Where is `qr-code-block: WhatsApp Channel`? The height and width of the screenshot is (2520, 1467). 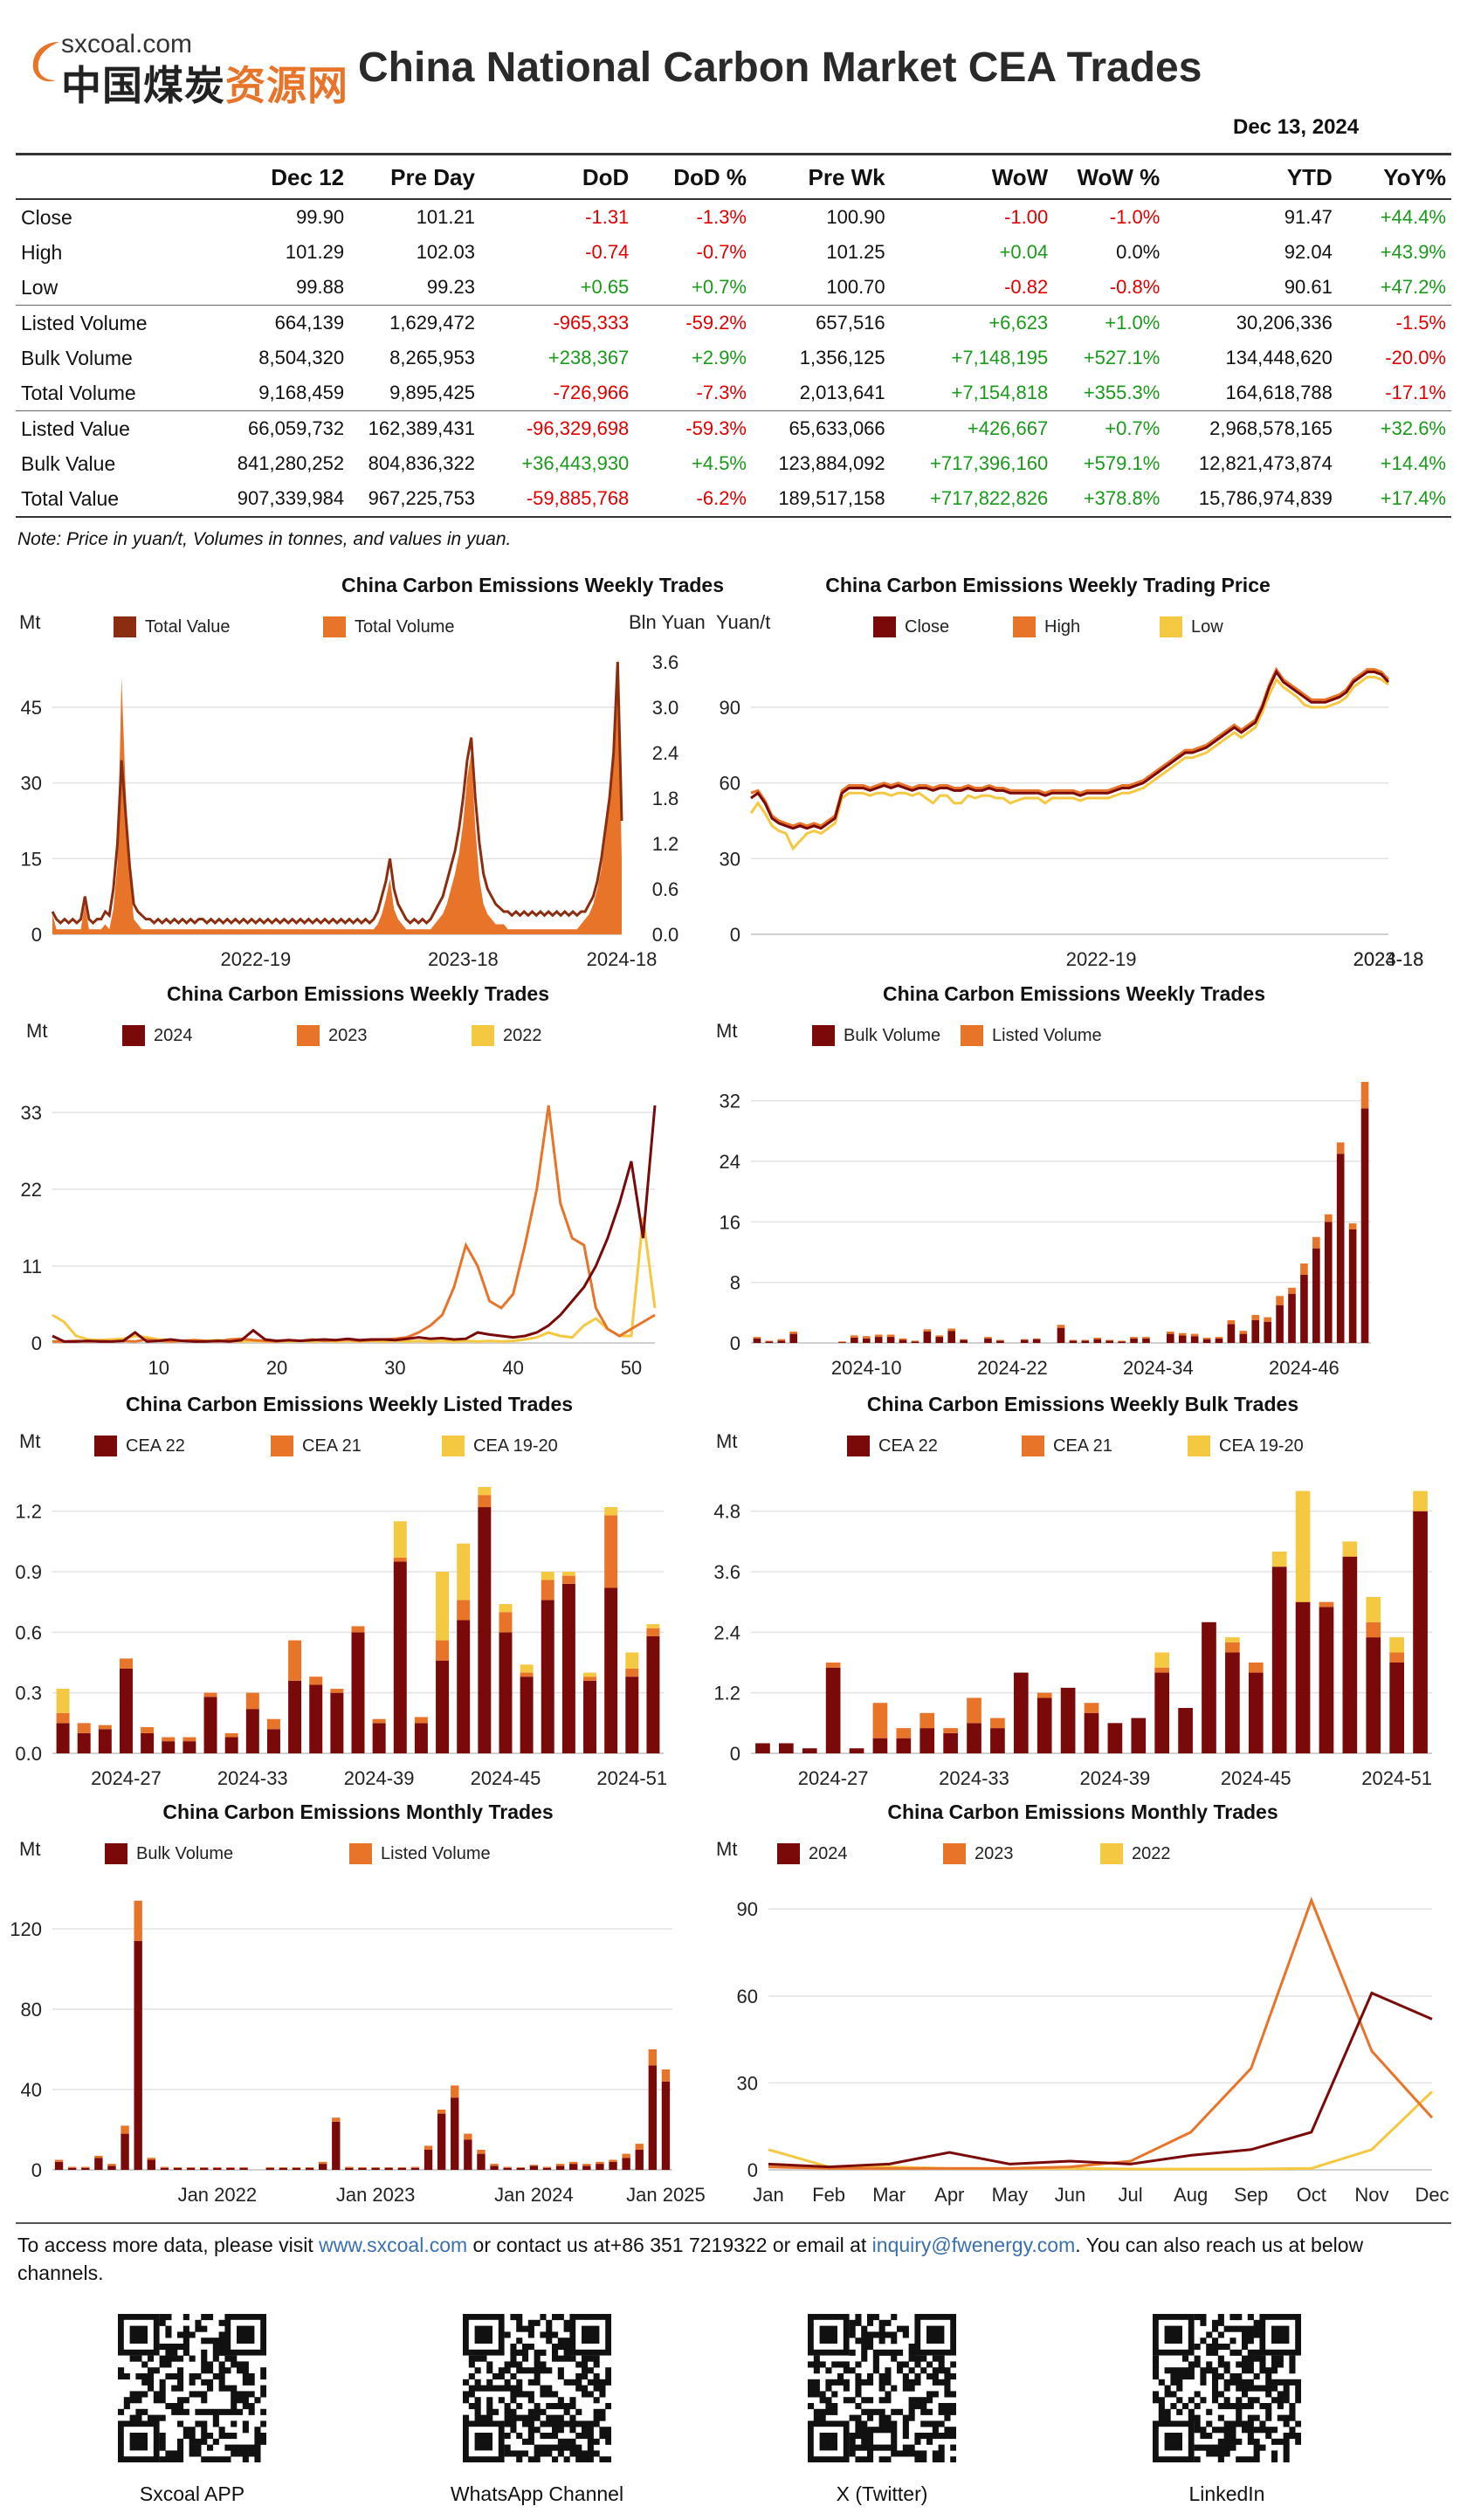 qr-code-block: WhatsApp Channel is located at coordinates (537, 2410).